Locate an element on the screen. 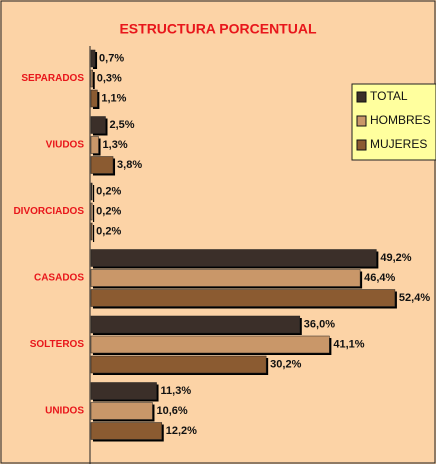  legend-label: TOTAL is located at coordinates (389, 96).